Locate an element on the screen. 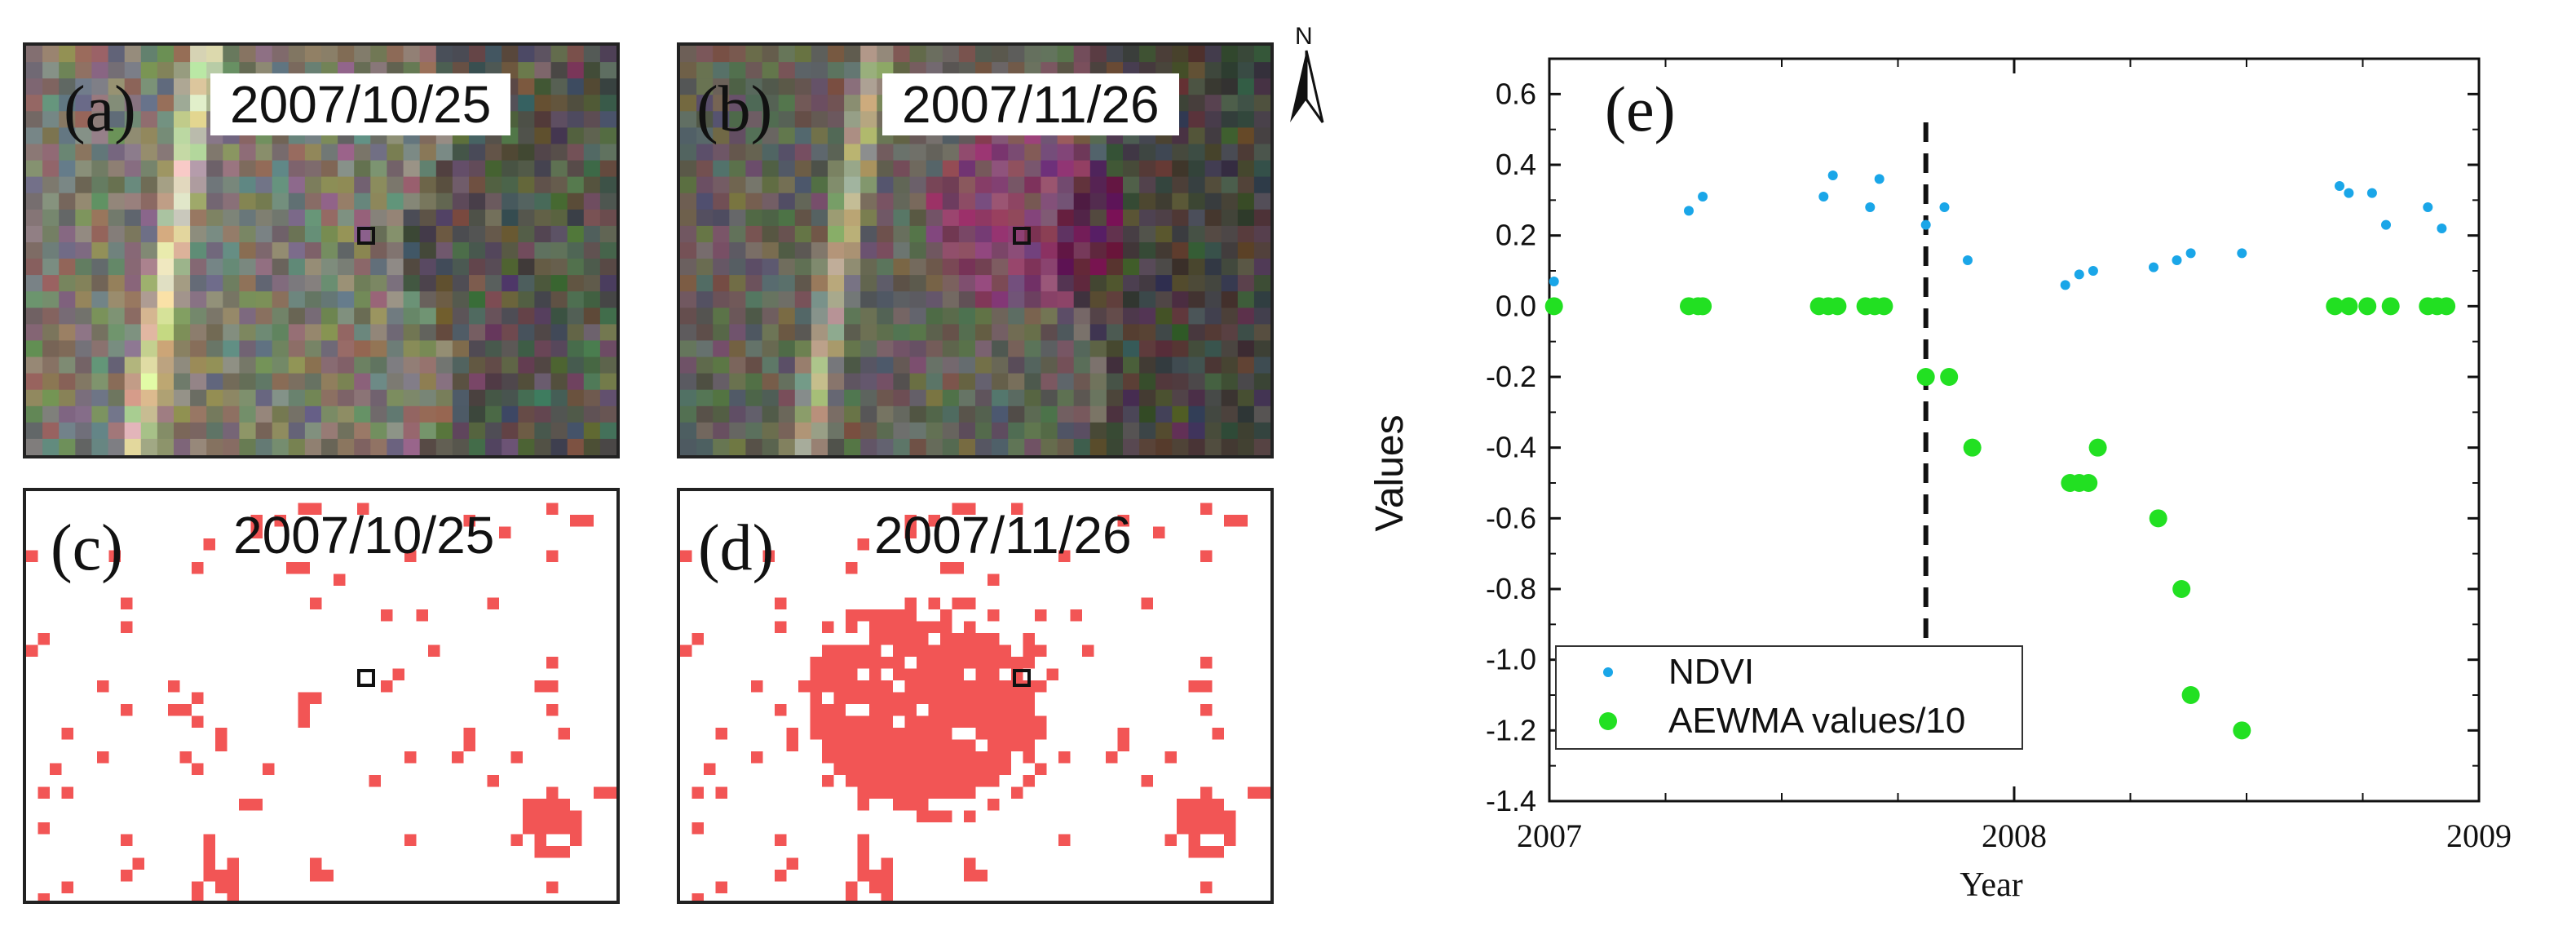 This screenshot has width=2576, height=939. panel-d-pixel-marker is located at coordinates (1022, 678).